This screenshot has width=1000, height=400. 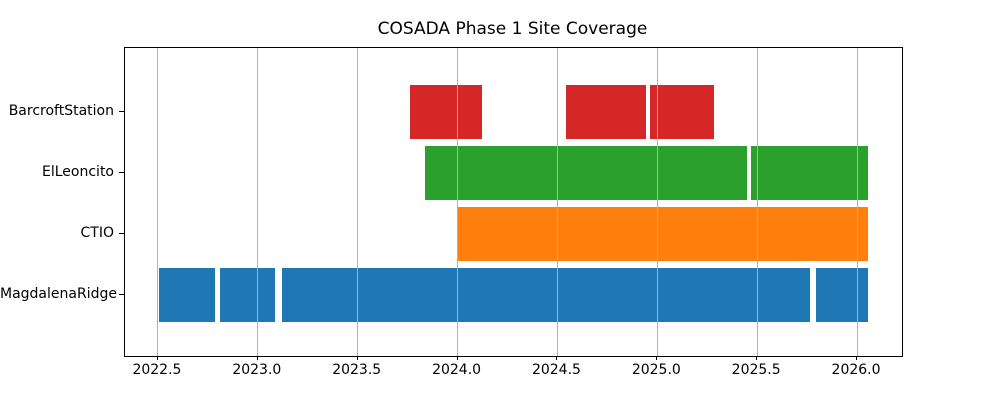 I want to click on x-tick-mark-2023.5, so click(x=357, y=358).